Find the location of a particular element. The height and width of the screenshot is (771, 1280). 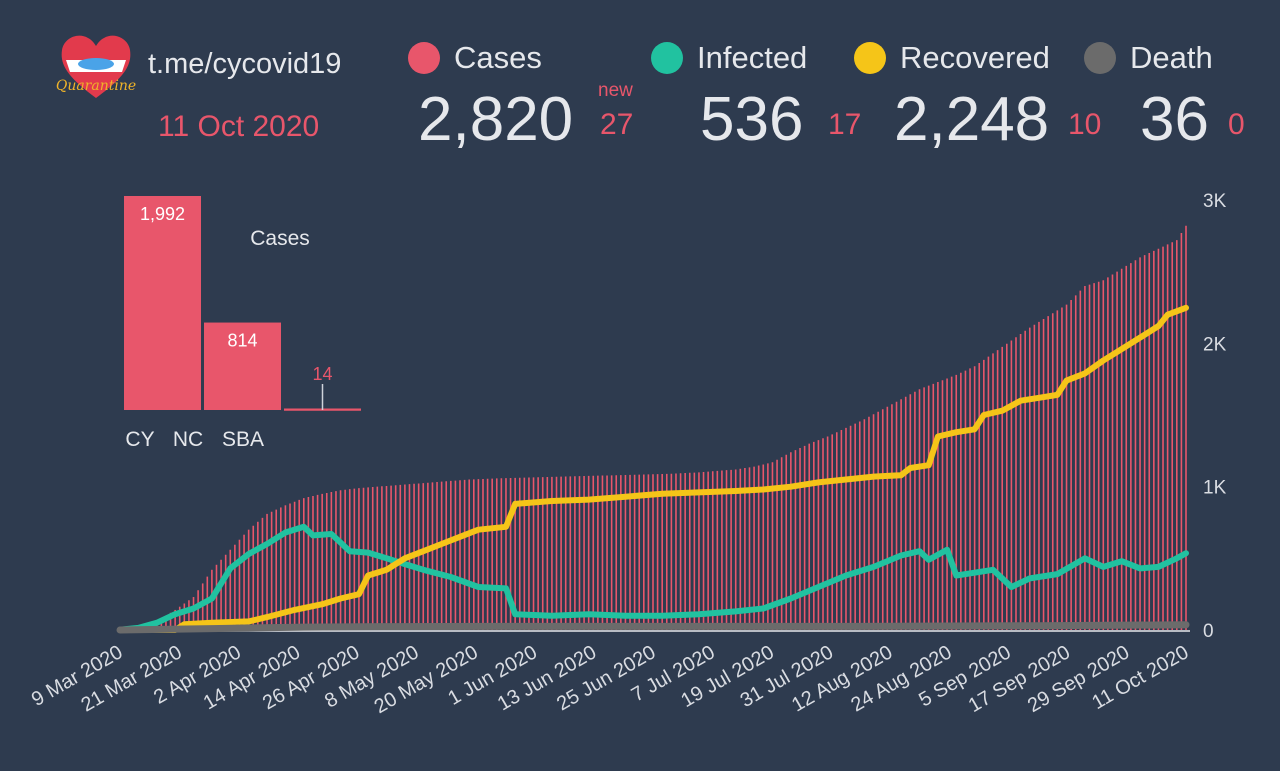

new-label: new is located at coordinates (615, 90).